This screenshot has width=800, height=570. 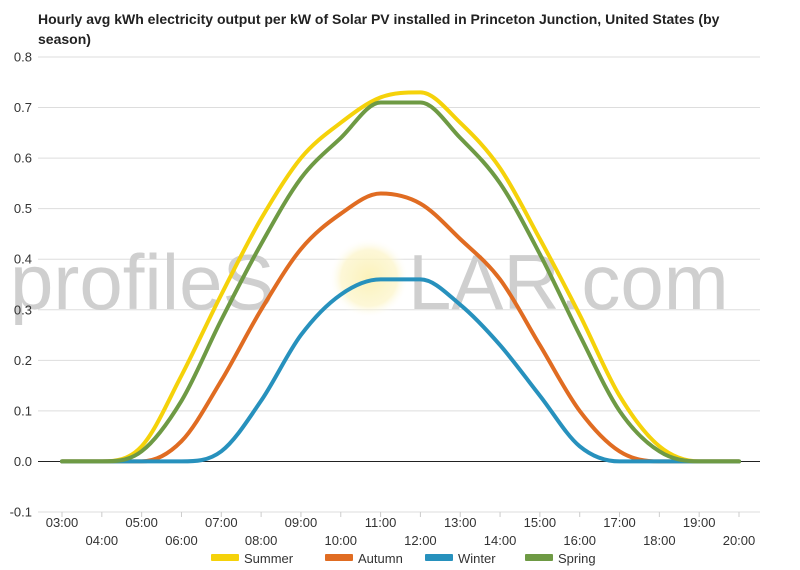 What do you see at coordinates (539, 557) in the screenshot?
I see `legend-swatch-spring` at bounding box center [539, 557].